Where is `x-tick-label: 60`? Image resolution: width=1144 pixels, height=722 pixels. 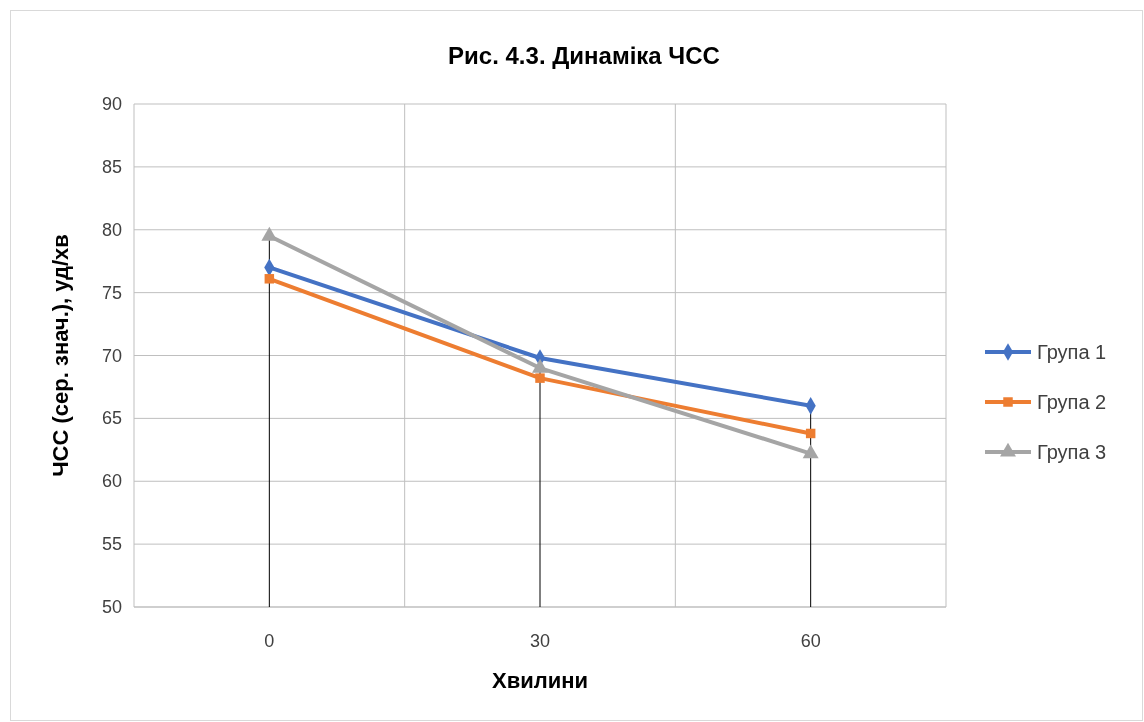
x-tick-label: 60 is located at coordinates (810, 641).